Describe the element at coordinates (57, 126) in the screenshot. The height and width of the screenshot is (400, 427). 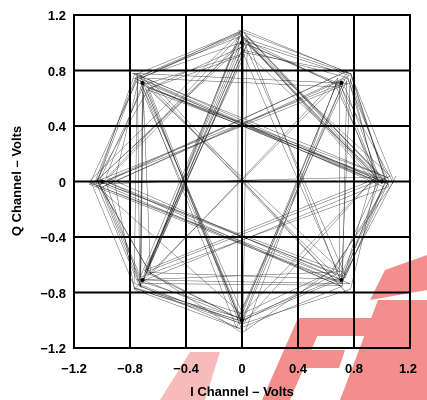
I see `y-tick-label: 0.4` at that location.